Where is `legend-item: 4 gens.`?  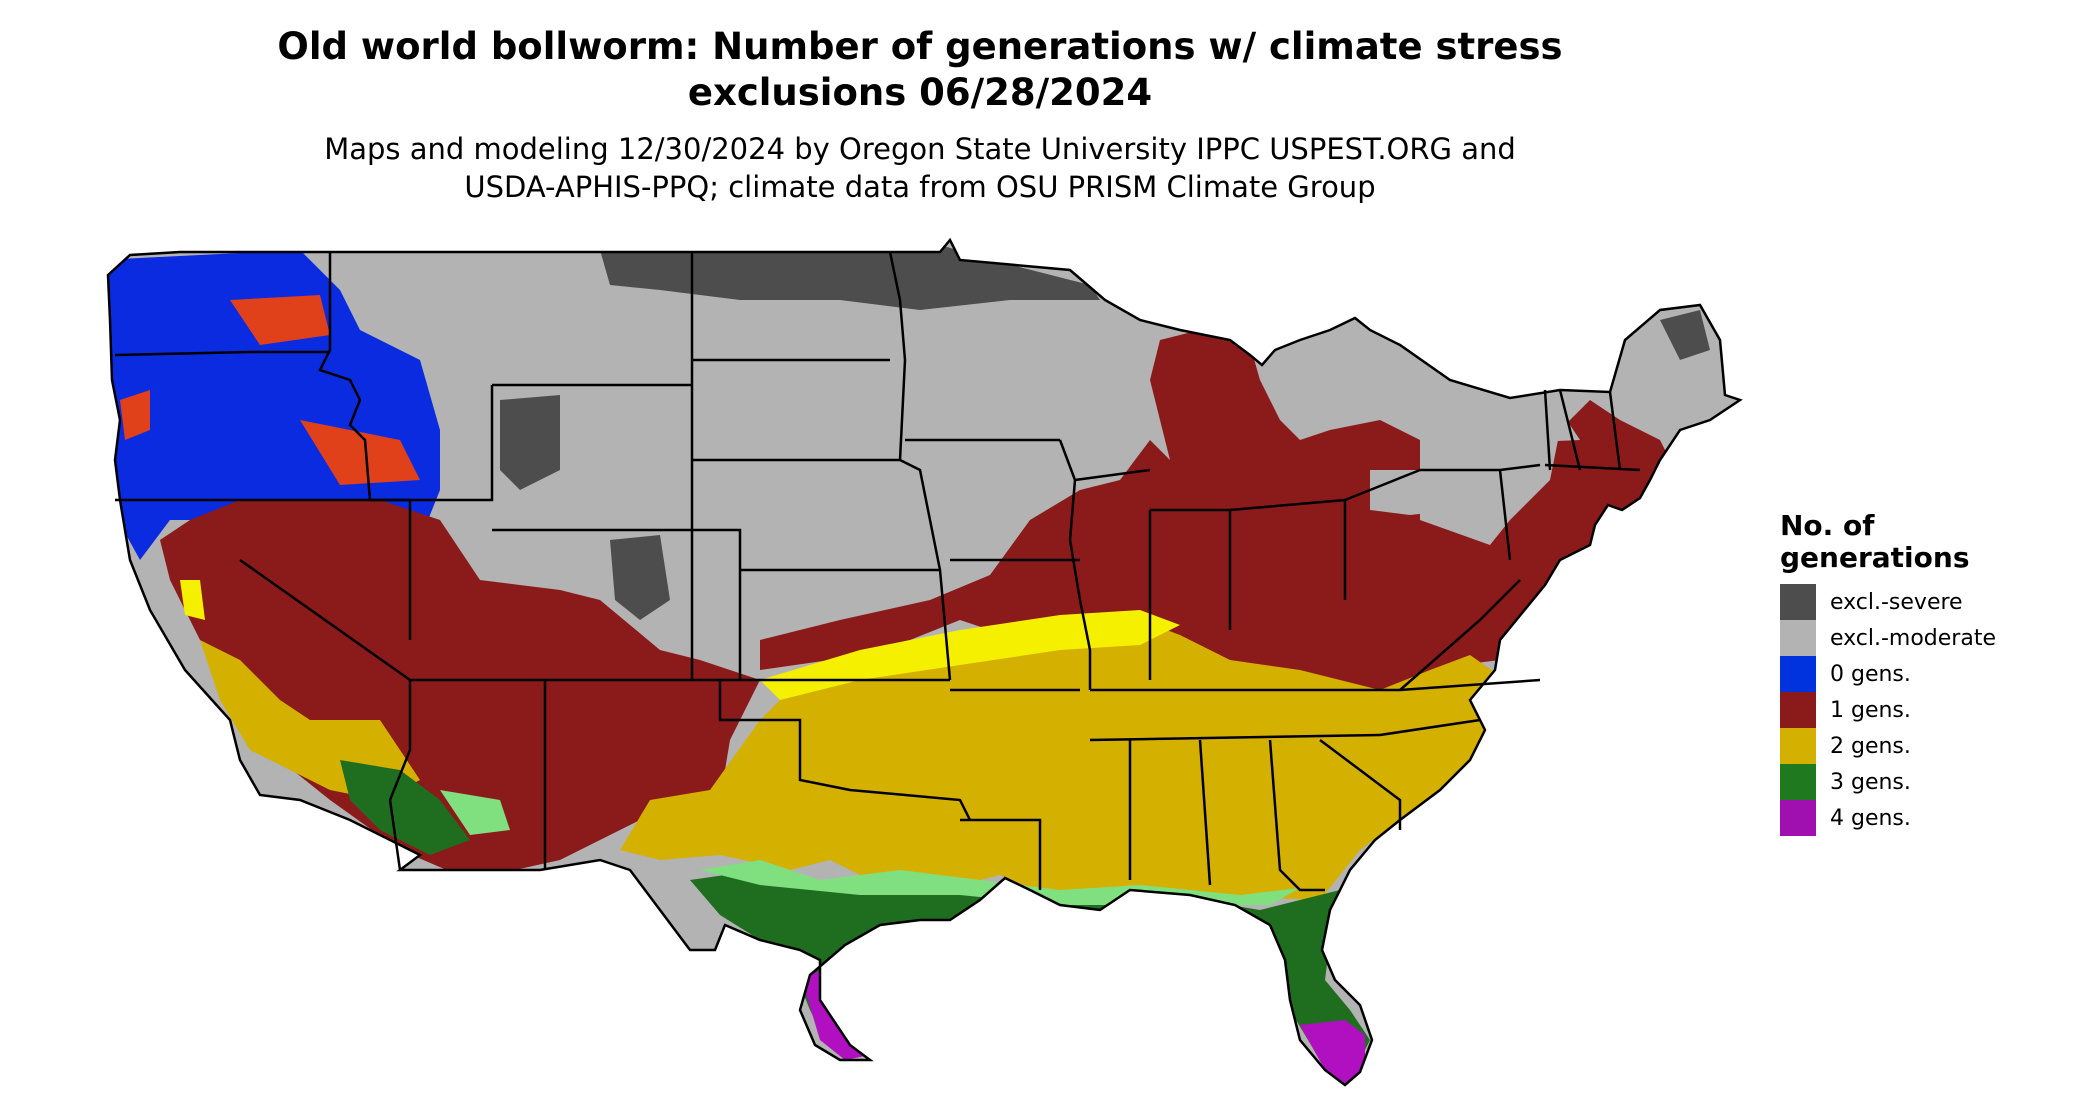 legend-item: 4 gens. is located at coordinates (1888, 818).